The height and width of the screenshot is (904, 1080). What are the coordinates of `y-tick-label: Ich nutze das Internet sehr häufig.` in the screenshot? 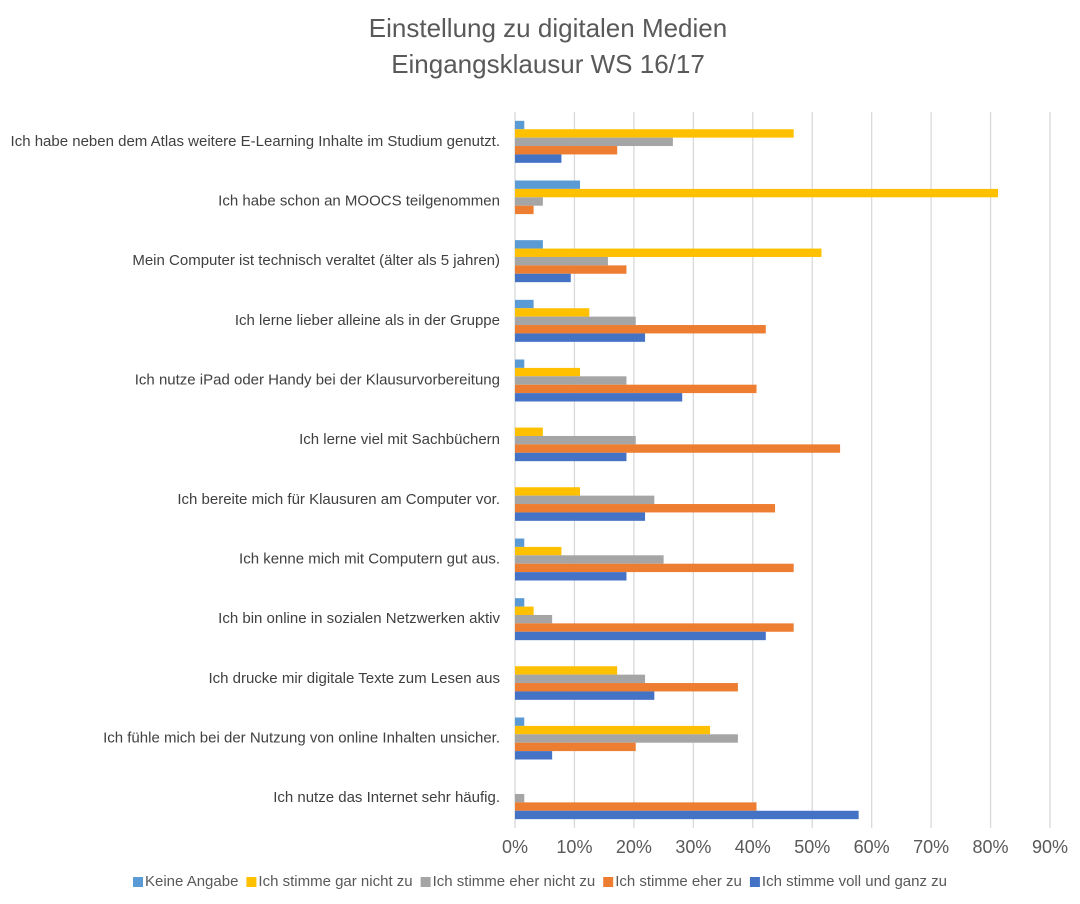 It's located at (386, 797).